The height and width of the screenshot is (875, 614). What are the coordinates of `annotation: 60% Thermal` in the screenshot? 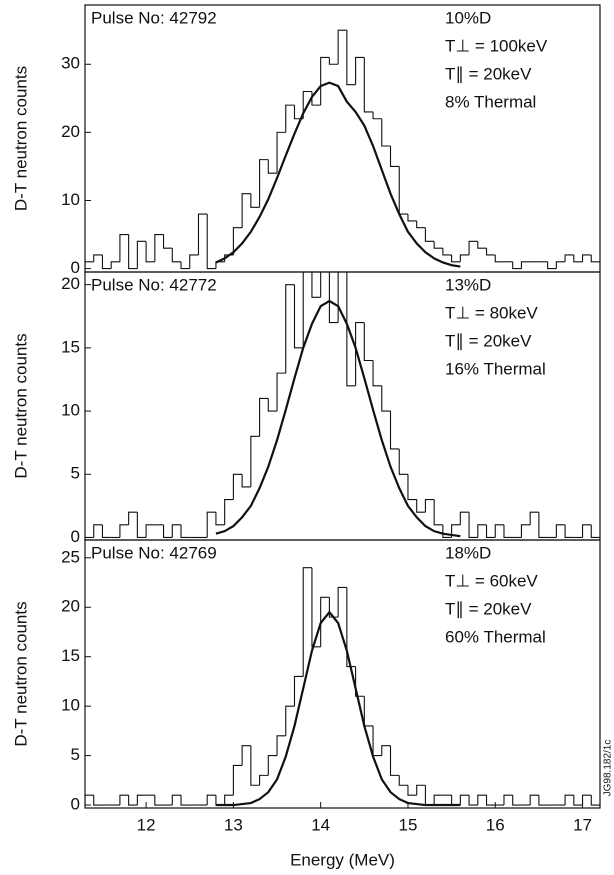 It's located at (495, 636).